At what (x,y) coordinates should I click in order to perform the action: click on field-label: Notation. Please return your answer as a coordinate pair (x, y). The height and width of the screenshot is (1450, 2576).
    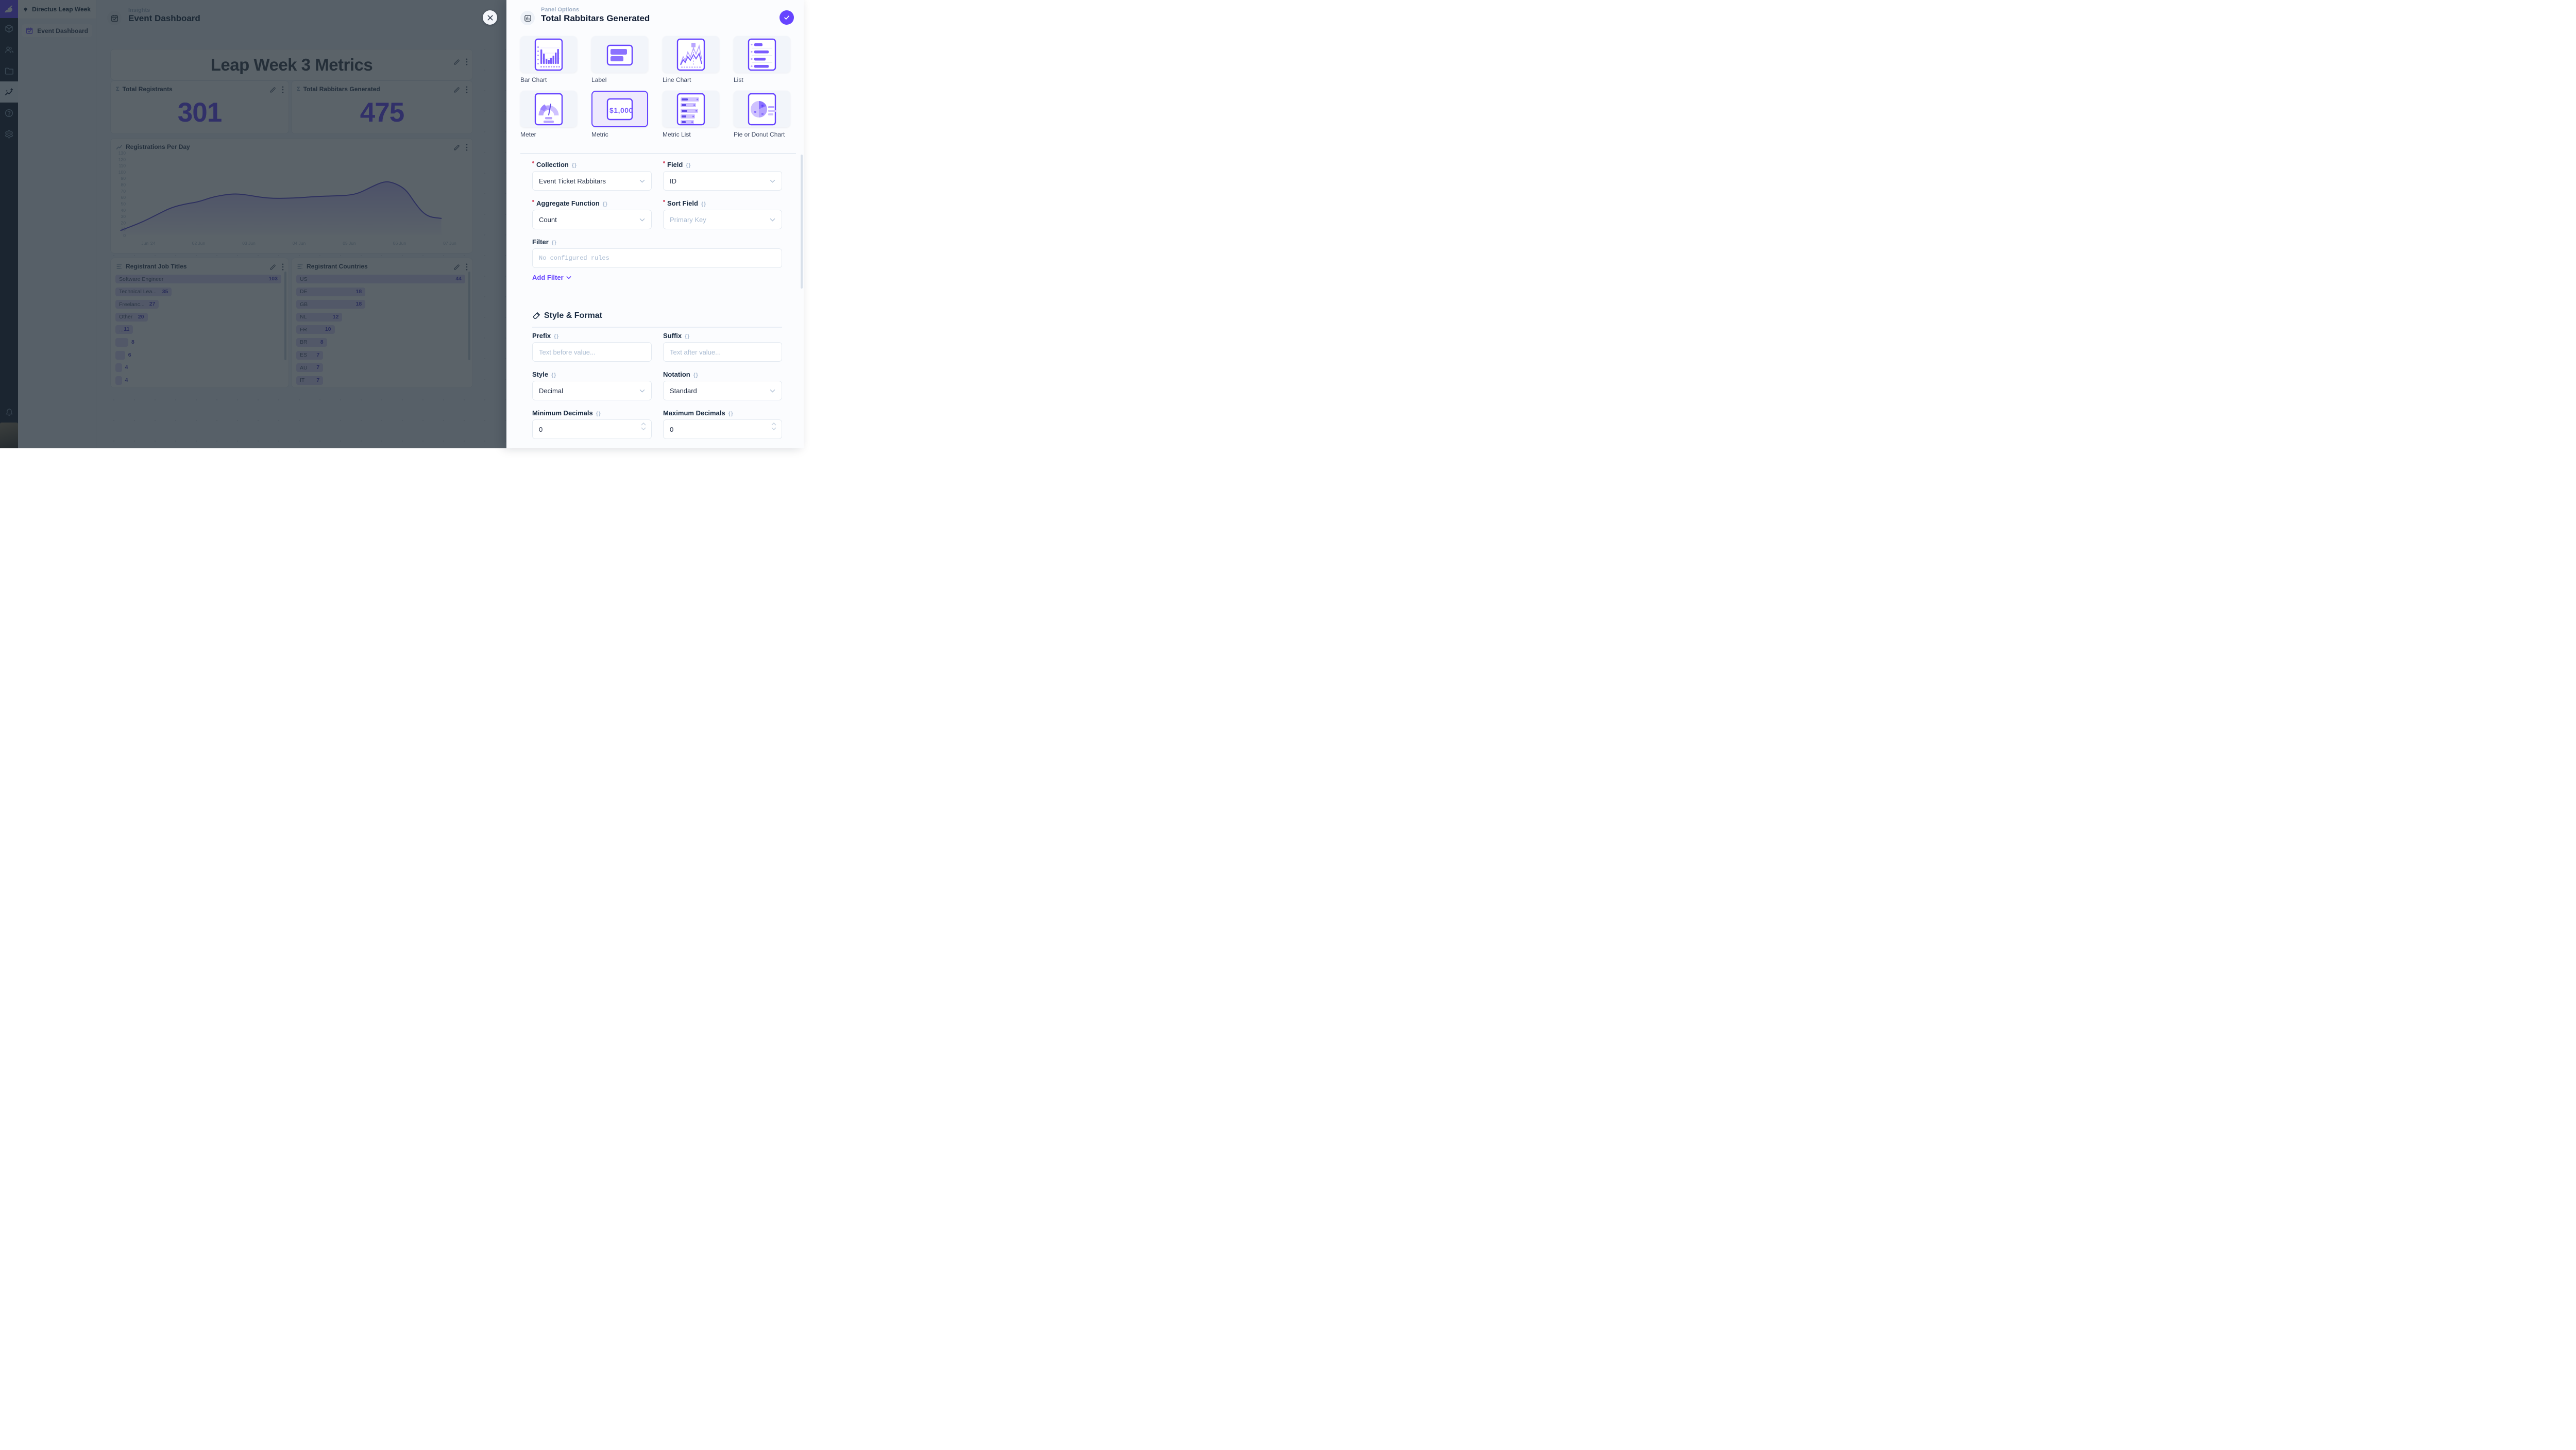
    Looking at the image, I should click on (676, 374).